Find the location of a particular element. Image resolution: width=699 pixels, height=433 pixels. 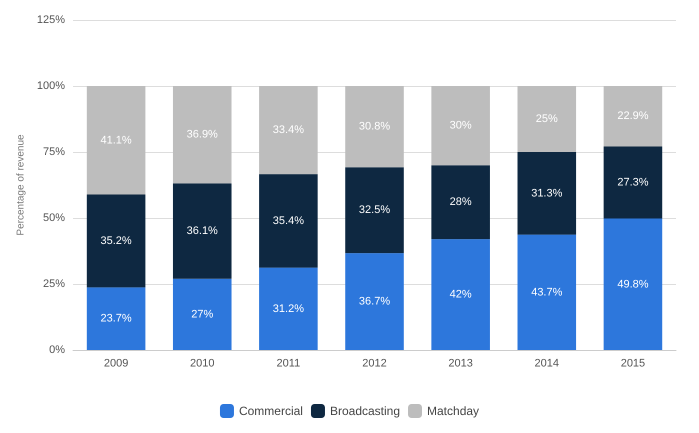

y-tick-label: 75% is located at coordinates (54, 152).